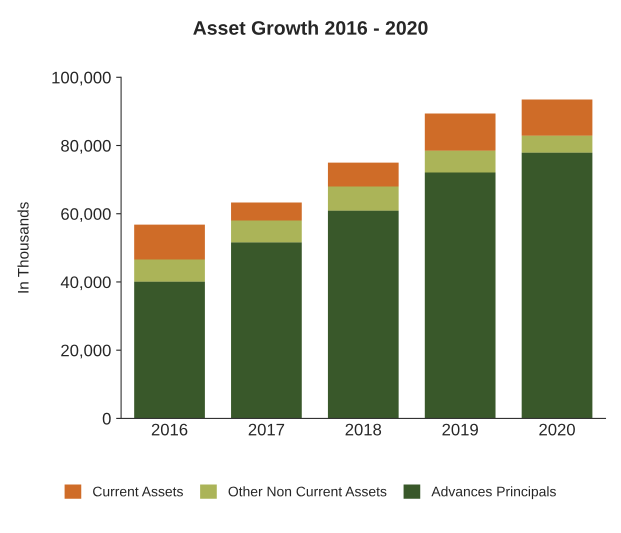 The height and width of the screenshot is (533, 621). What do you see at coordinates (85, 283) in the screenshot?
I see `y-tick-label: 40,000` at bounding box center [85, 283].